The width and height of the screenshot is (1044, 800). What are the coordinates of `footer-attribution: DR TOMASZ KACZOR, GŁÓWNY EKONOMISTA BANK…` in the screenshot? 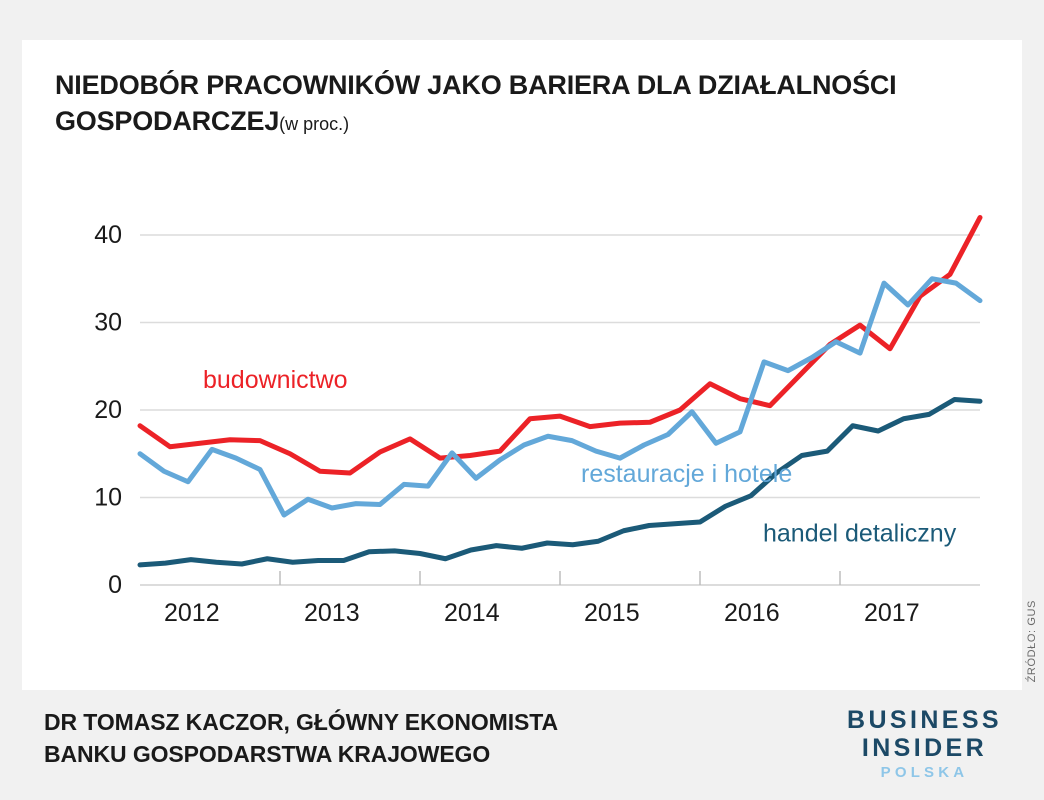 It's located at (301, 738).